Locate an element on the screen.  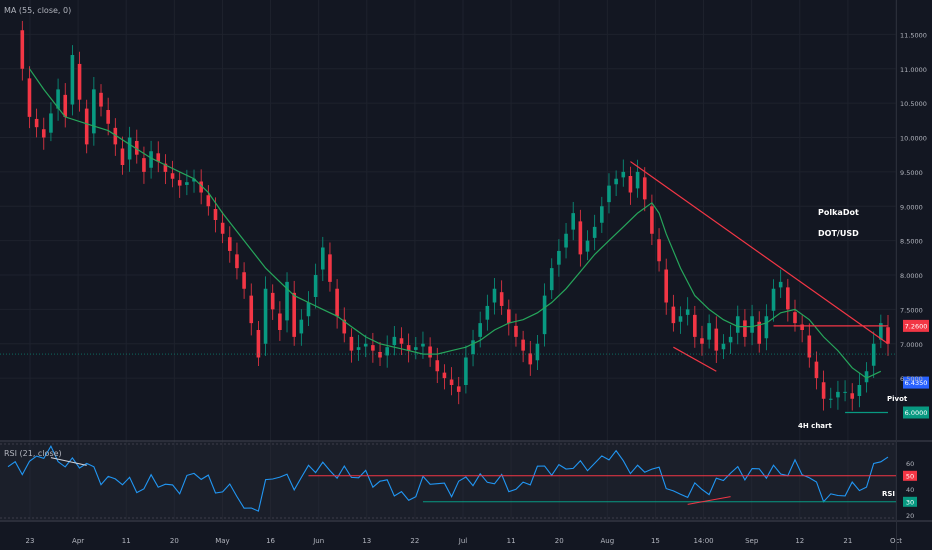
time-tick-label: Jun is located at coordinates (318, 541).